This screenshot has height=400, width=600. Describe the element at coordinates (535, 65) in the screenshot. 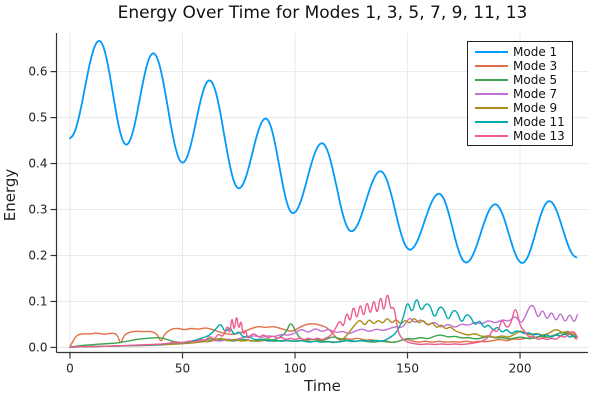

I see `legend-label: Mode 3` at that location.